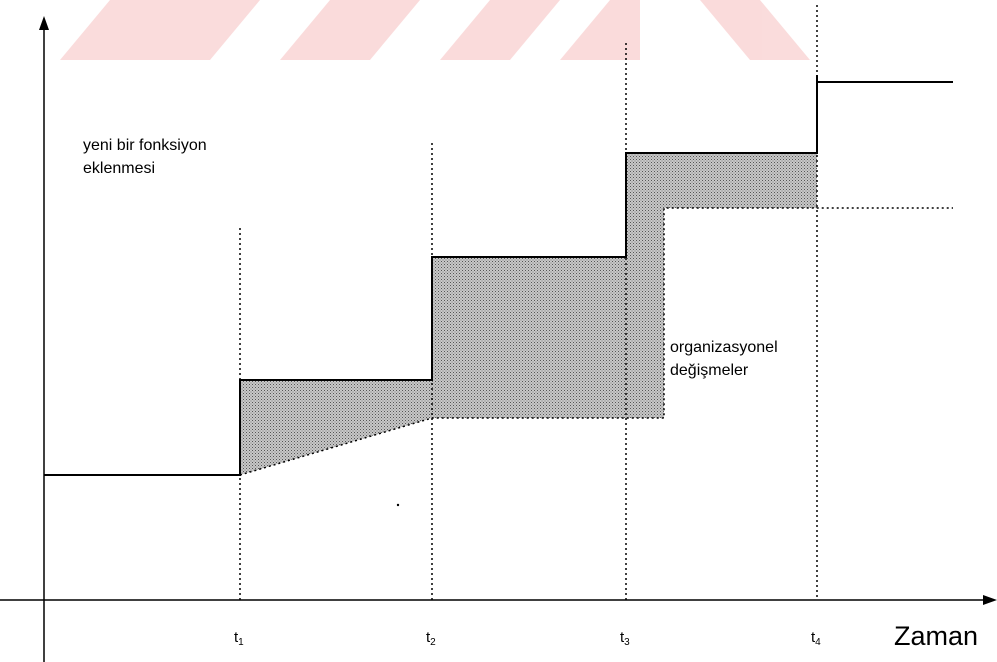  Describe the element at coordinates (435, 30) in the screenshot. I see `watermark` at that location.